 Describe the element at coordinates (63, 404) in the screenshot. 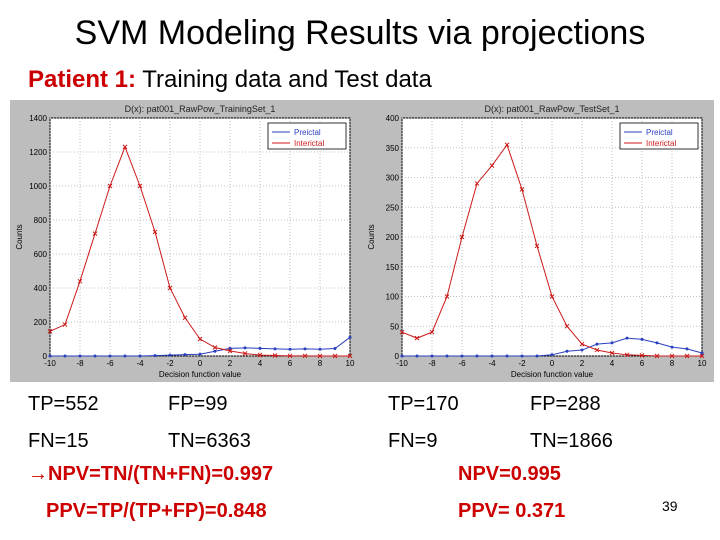

I see `train-tp: TP=552` at that location.